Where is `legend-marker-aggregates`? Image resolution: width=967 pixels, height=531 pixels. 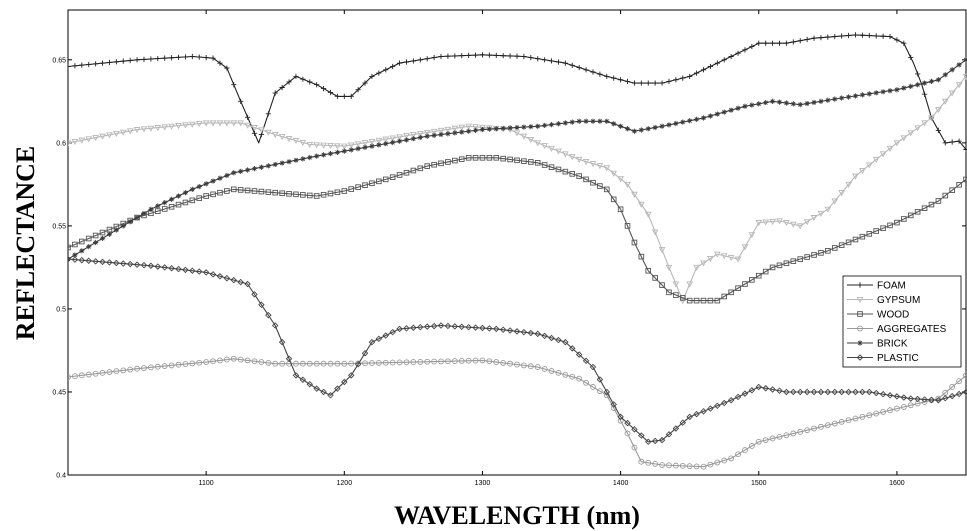 legend-marker-aggregates is located at coordinates (860, 328).